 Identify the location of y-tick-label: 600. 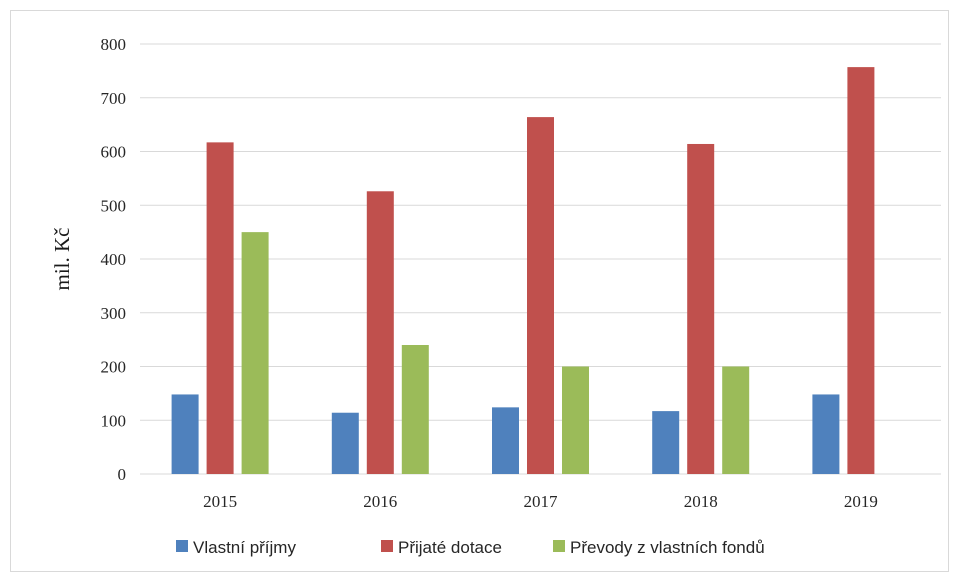
(114, 152).